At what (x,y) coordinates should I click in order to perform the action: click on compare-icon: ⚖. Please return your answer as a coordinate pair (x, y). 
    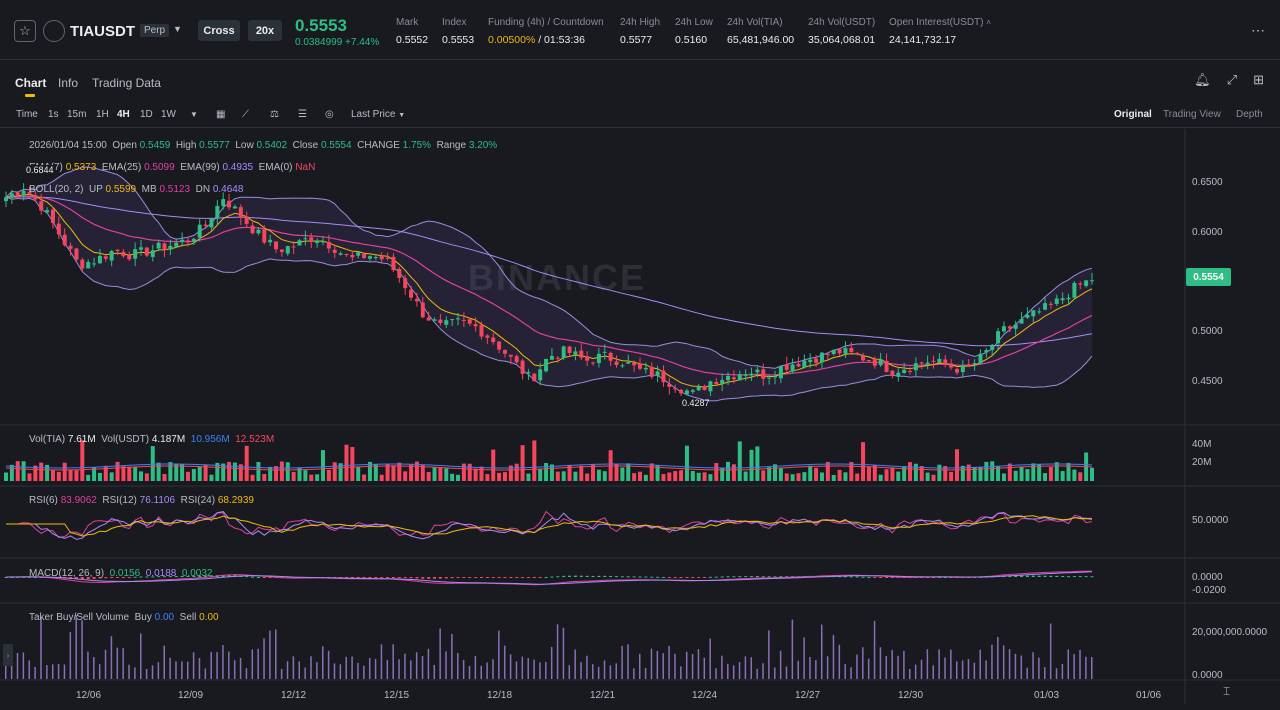
    Looking at the image, I should click on (274, 114).